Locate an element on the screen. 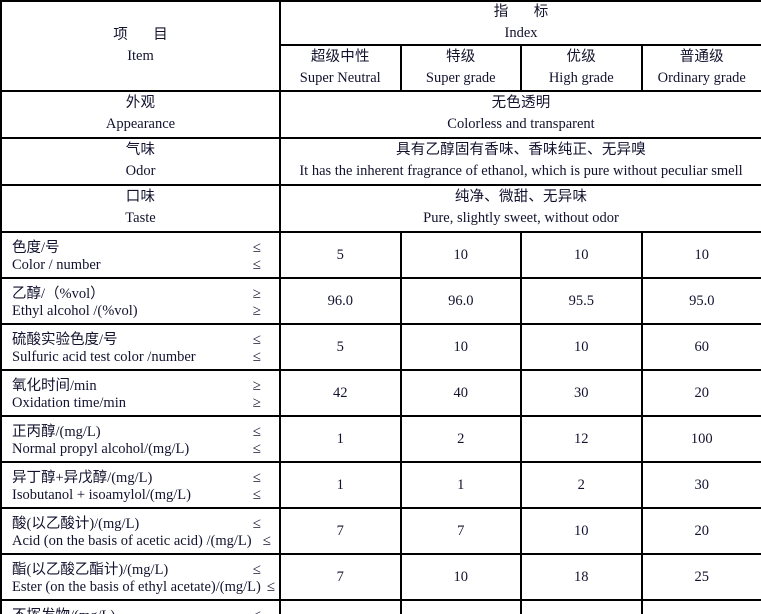  row-label-cn: 口味 is located at coordinates (140, 197).